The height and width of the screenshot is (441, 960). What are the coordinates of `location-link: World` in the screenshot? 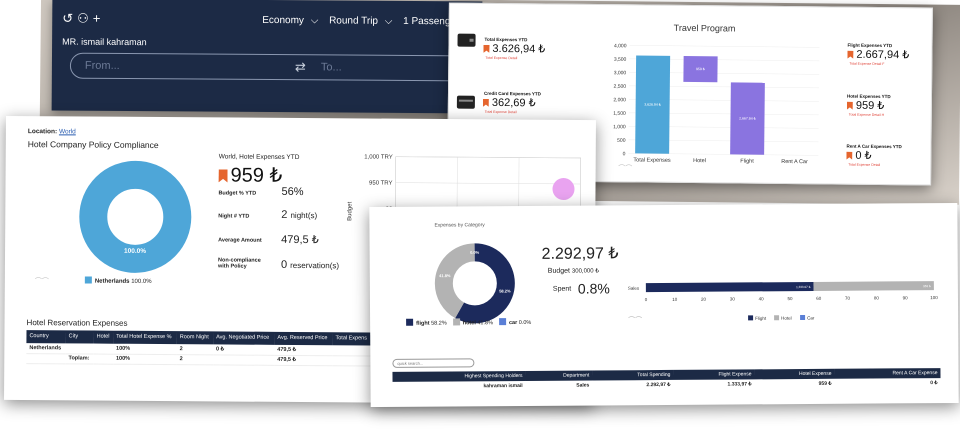 It's located at (67, 132).